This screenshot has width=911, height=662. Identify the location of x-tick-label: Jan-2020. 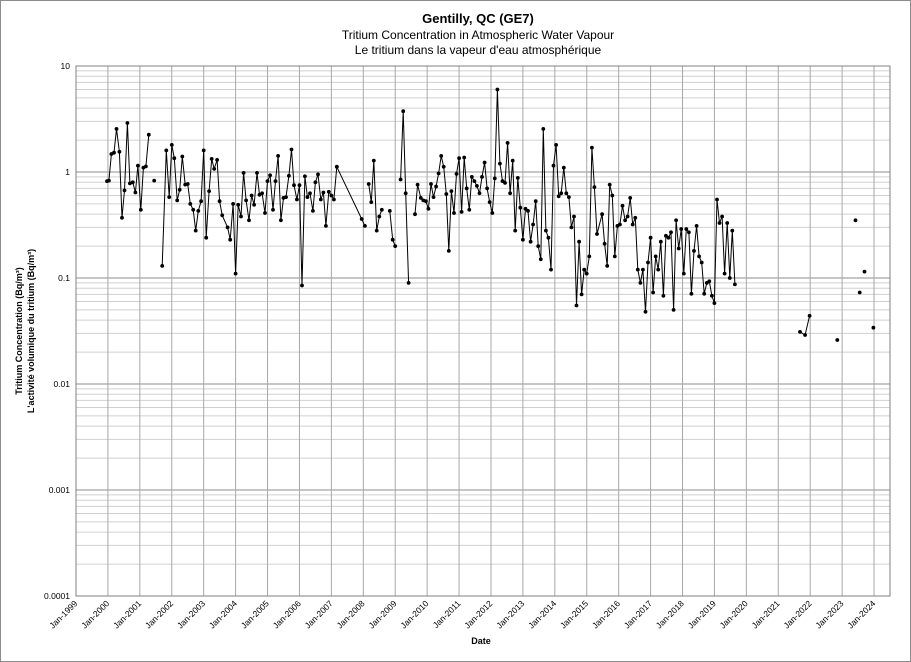
(734, 614).